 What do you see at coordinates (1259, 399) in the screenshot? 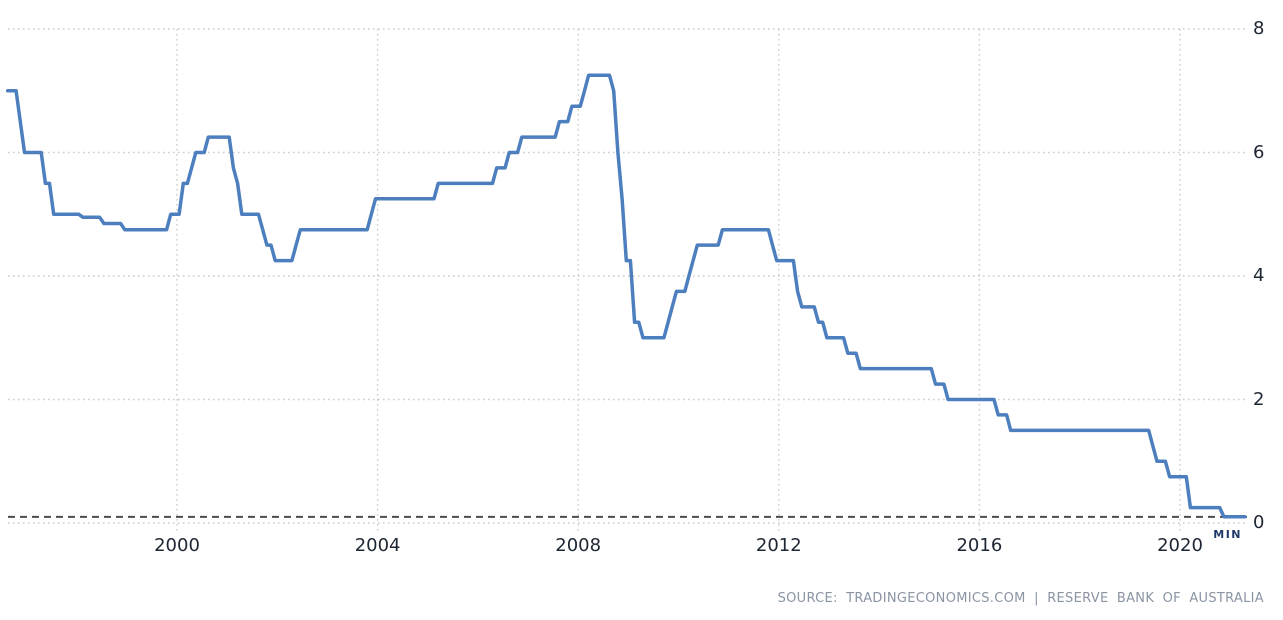
I see `y-tick-label-2: 2` at bounding box center [1259, 399].